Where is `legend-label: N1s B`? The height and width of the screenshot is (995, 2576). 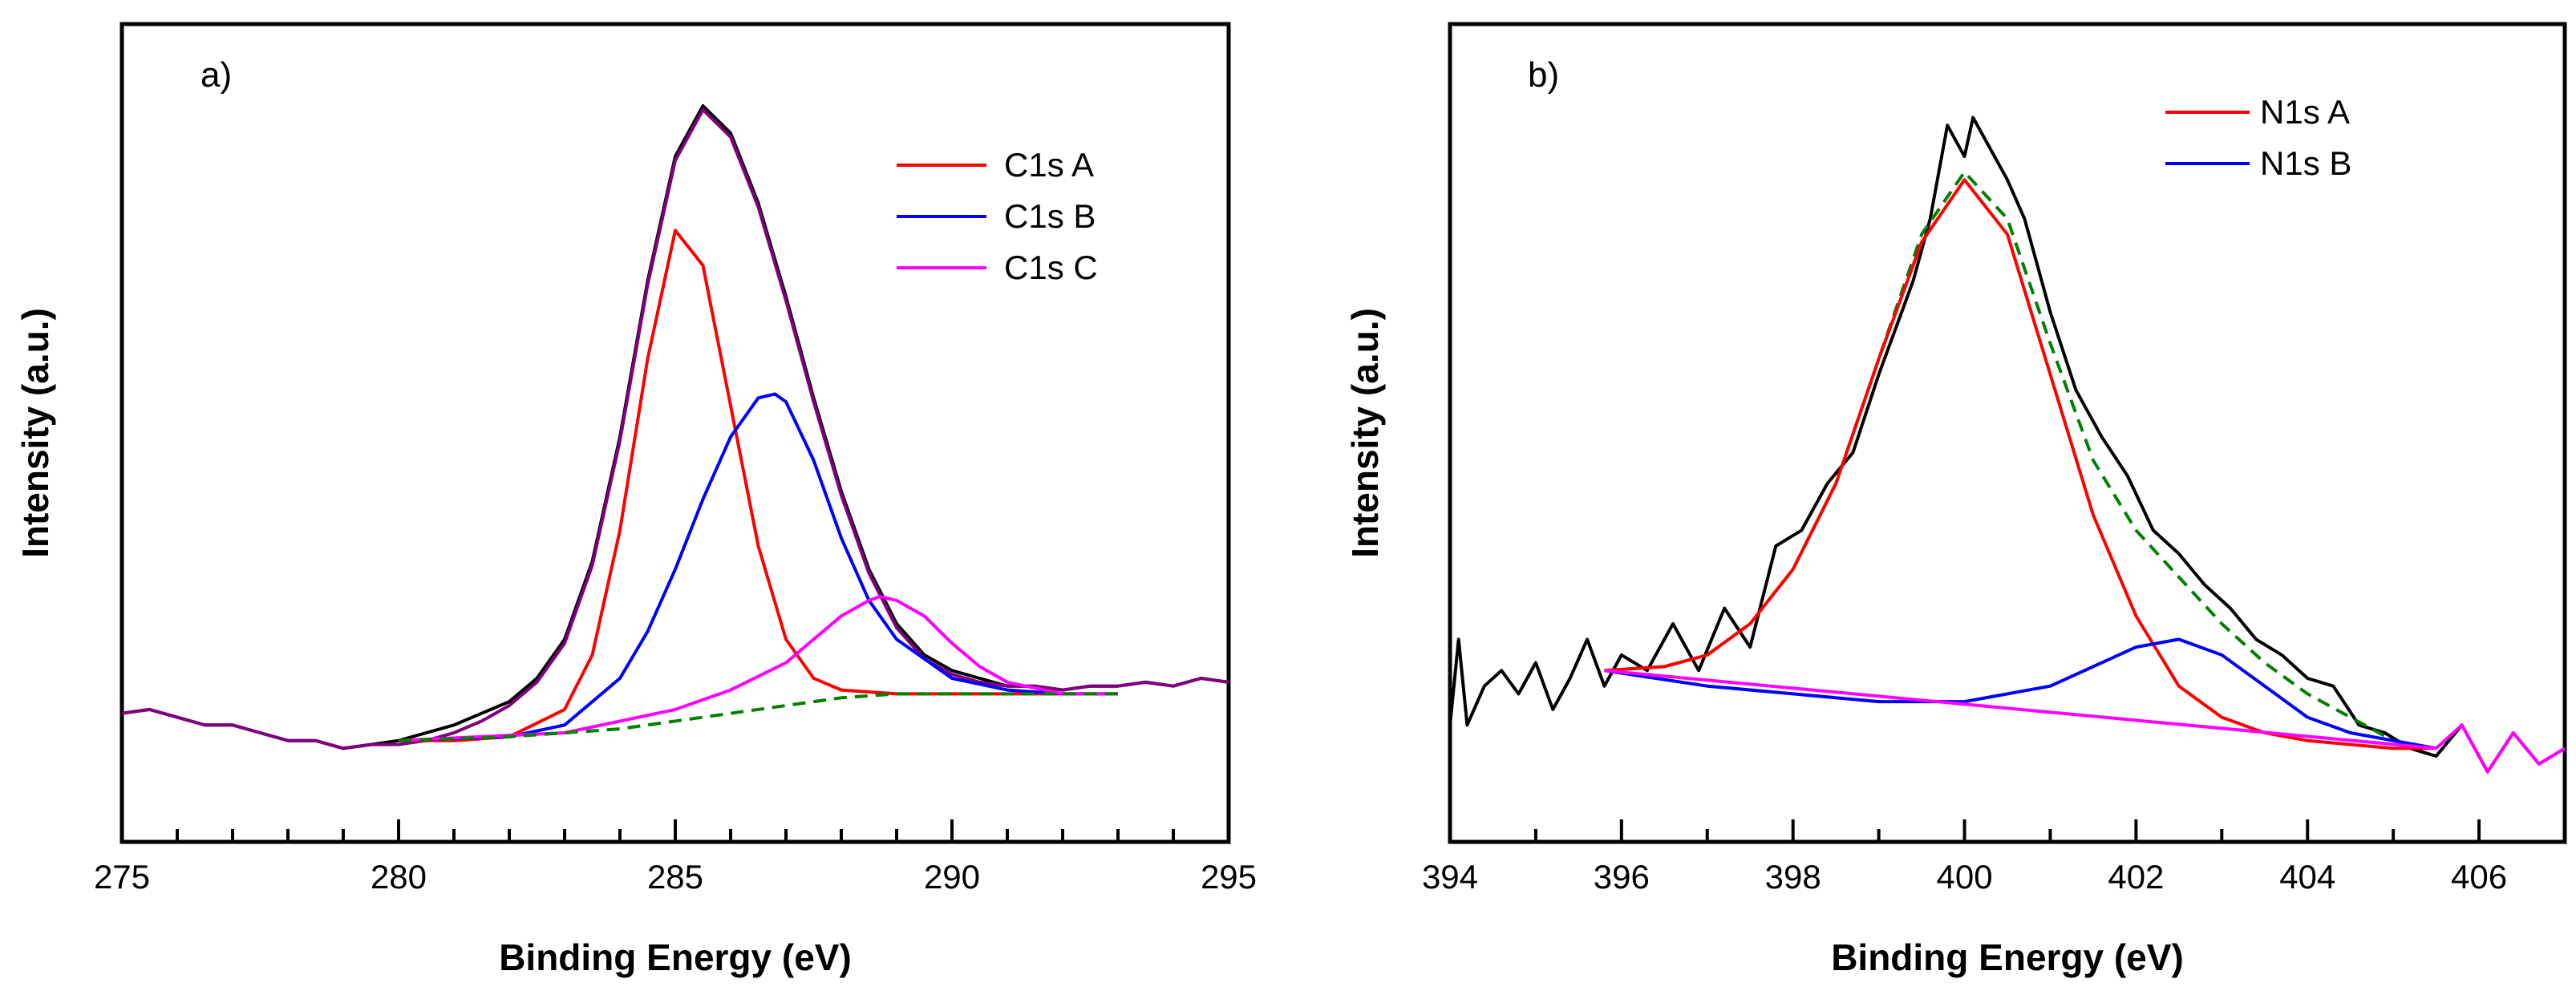
legend-label: N1s B is located at coordinates (2305, 163).